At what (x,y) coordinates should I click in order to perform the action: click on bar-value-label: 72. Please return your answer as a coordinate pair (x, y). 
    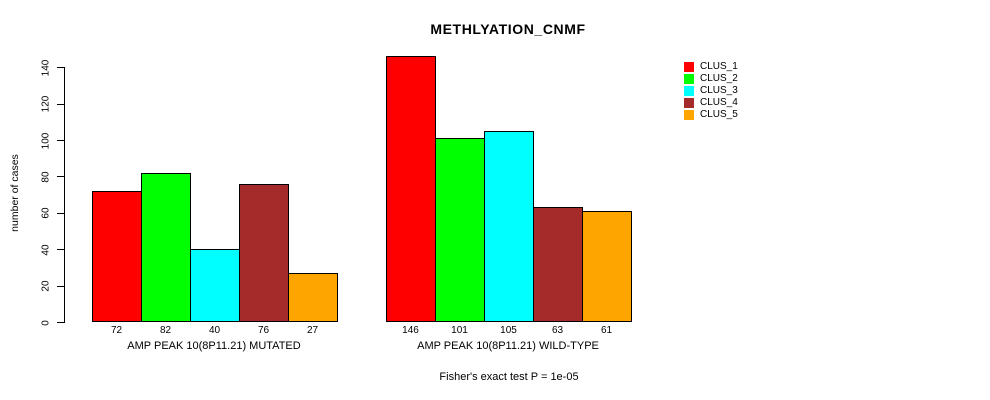
    Looking at the image, I should click on (116, 330).